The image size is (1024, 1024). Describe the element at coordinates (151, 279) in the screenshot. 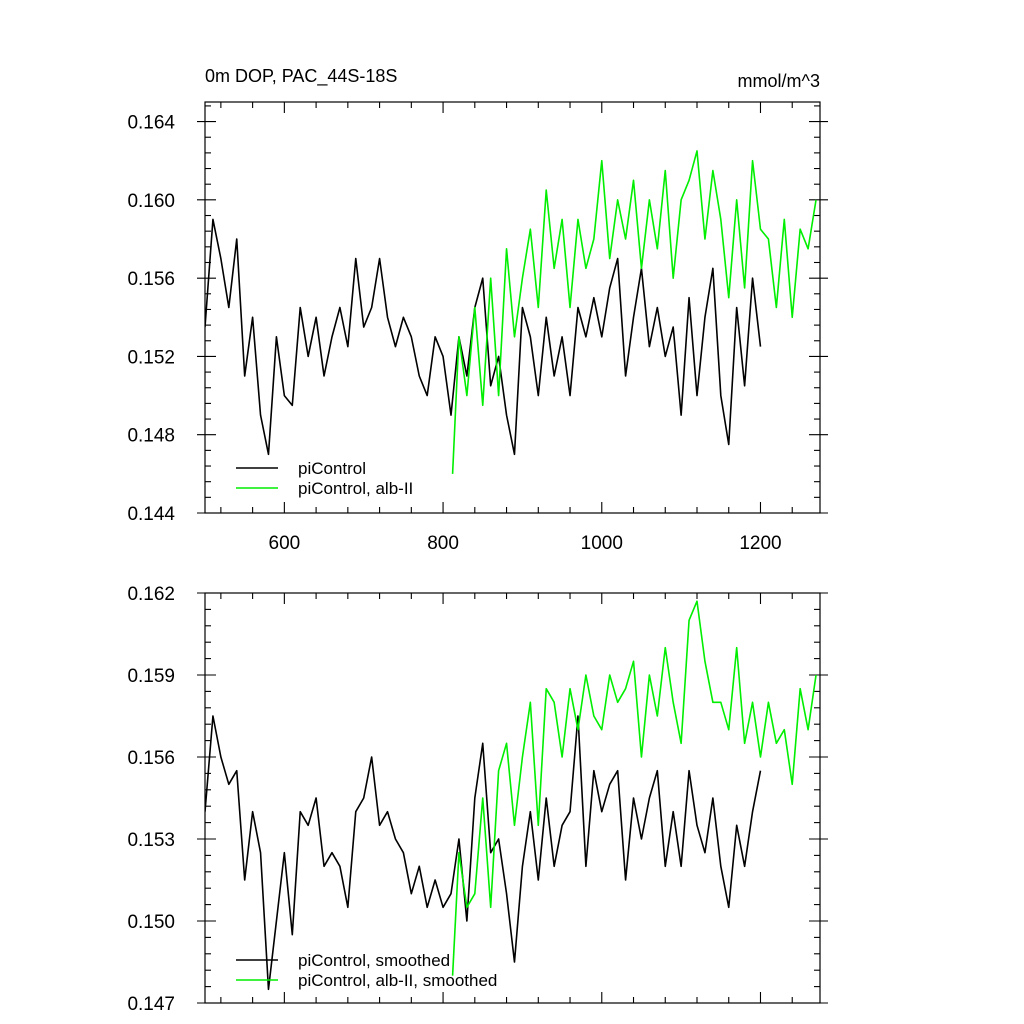

I see `top-y-tick-label: 0.156` at that location.